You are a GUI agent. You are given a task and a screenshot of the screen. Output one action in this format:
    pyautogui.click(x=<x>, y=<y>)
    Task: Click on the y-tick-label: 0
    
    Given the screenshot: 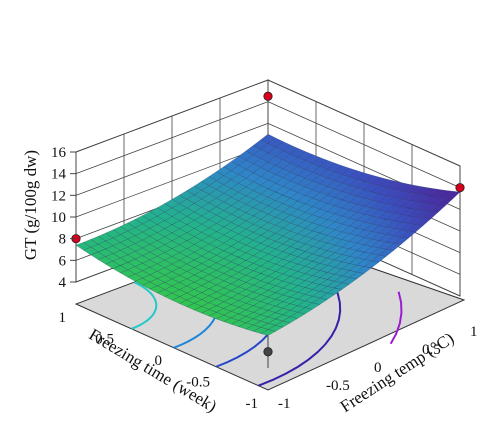 What is the action you would take?
    pyautogui.click(x=378, y=368)
    